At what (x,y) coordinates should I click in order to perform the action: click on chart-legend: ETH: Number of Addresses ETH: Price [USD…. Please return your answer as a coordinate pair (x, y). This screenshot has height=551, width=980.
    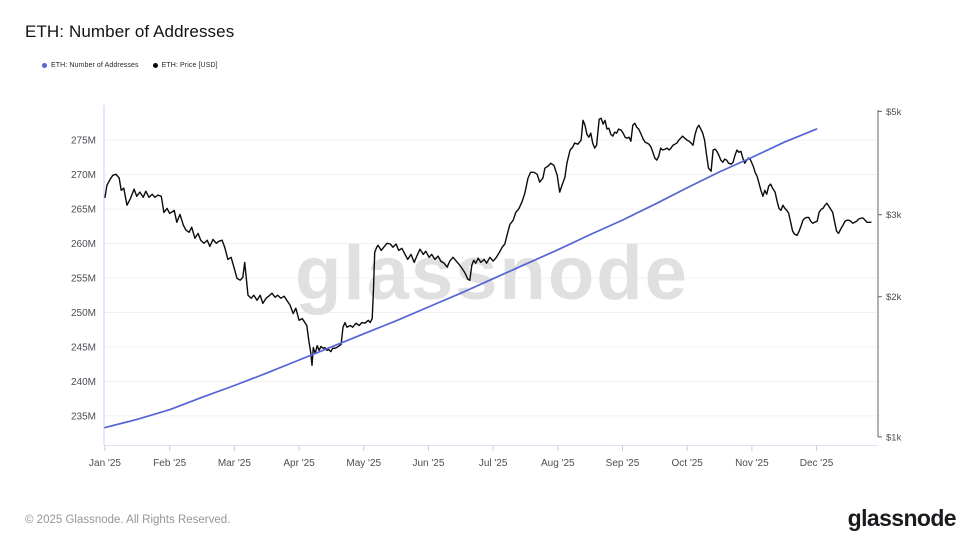
    Looking at the image, I should click on (130, 65).